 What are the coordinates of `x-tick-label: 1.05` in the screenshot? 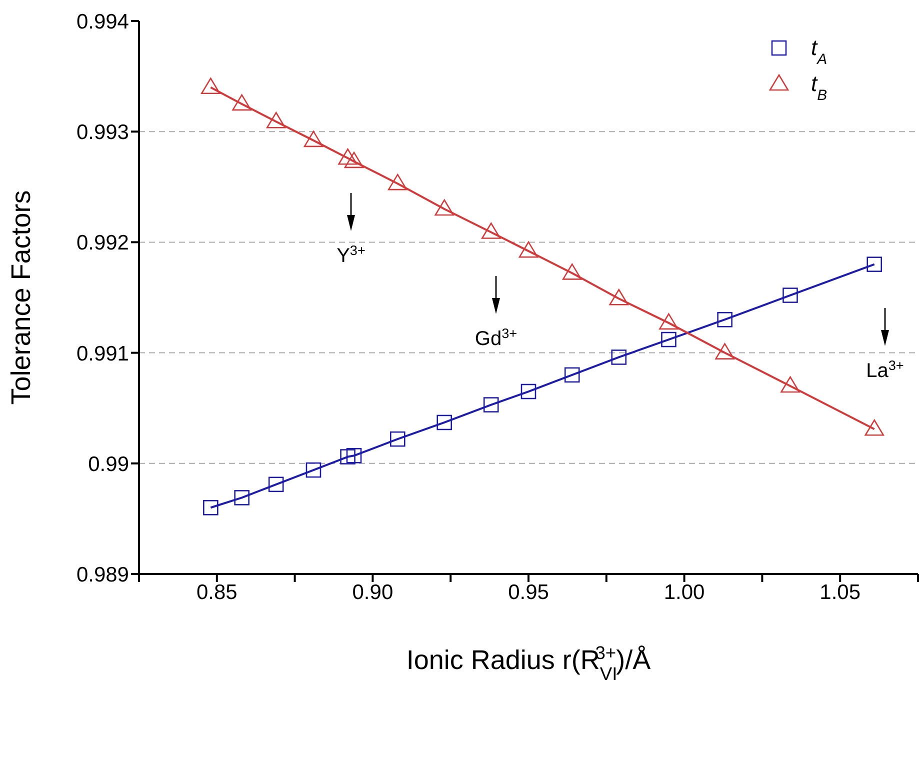 It's located at (840, 592).